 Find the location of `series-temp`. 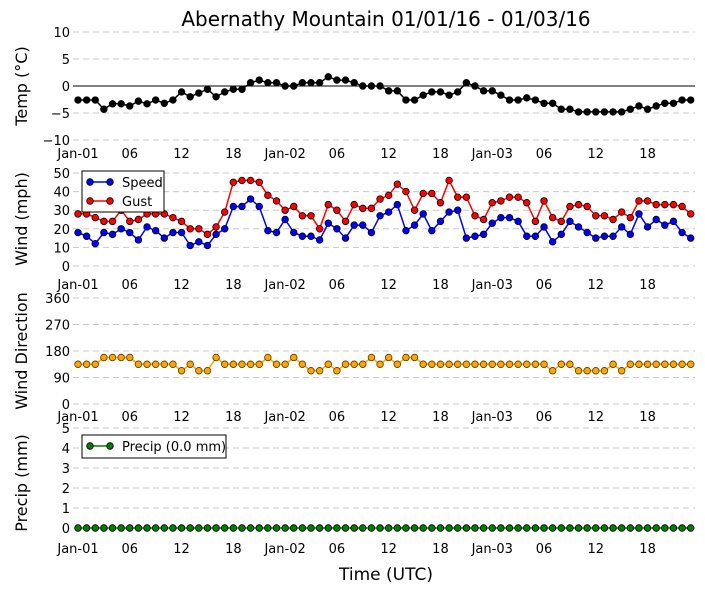

series-temp is located at coordinates (384, 94).